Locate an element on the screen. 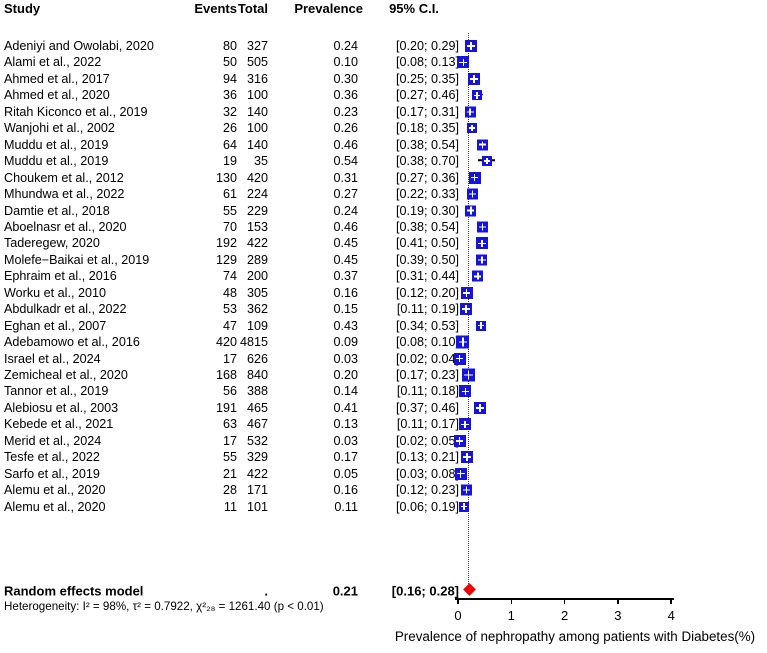 The image size is (767, 653). prevalence-value: 0.17 is located at coordinates (345, 457).